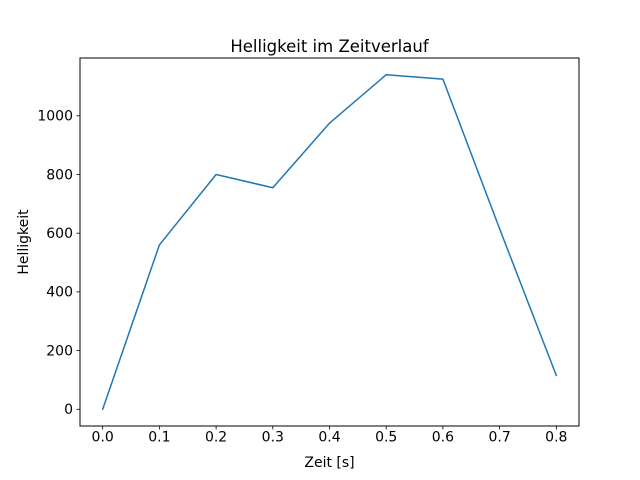  Describe the element at coordinates (103, 438) in the screenshot. I see `x-tick-label: 0.0` at that location.